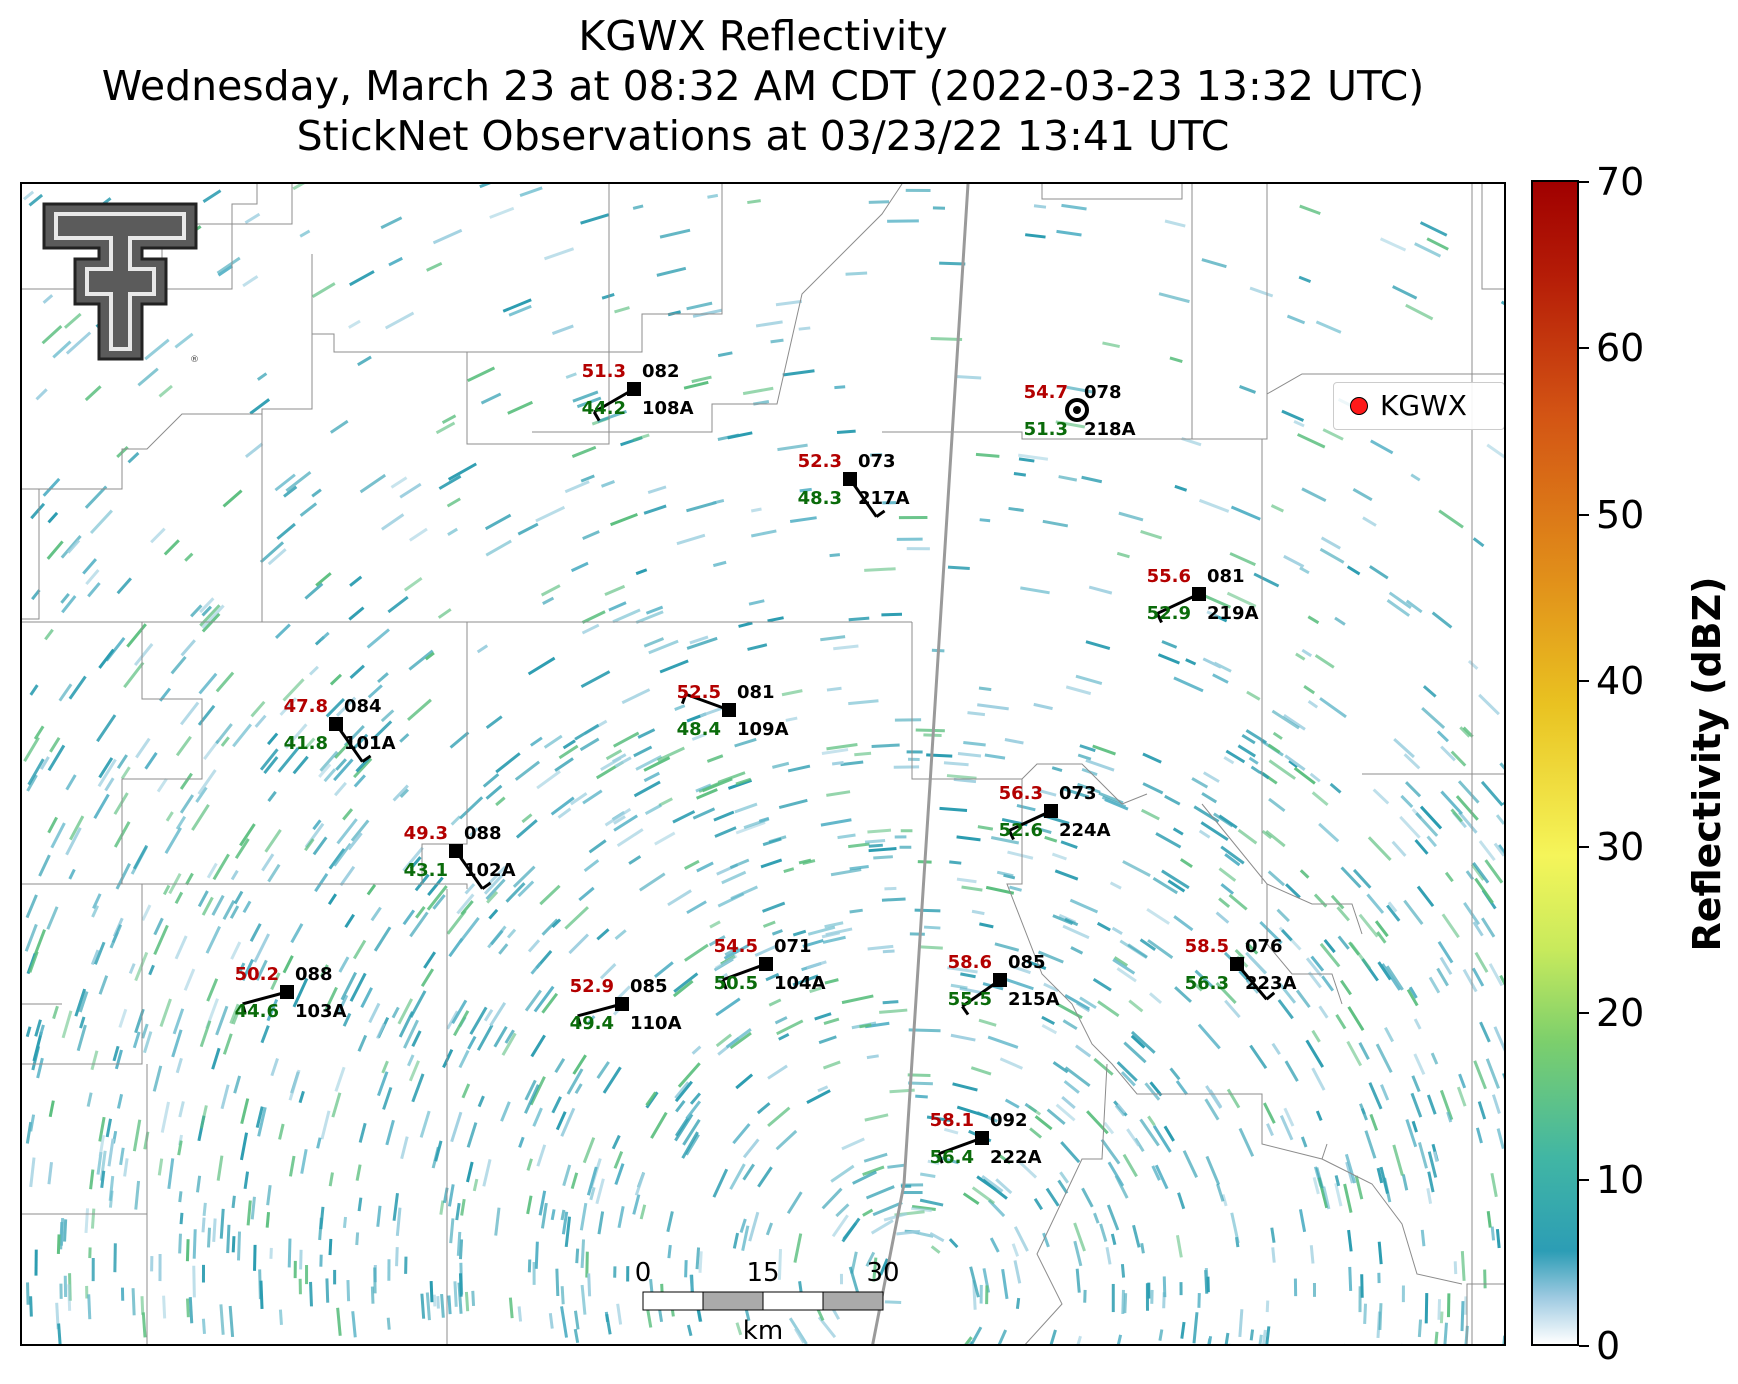 This screenshot has width=1738, height=1384. I want to click on scale-unit: km, so click(763, 1331).